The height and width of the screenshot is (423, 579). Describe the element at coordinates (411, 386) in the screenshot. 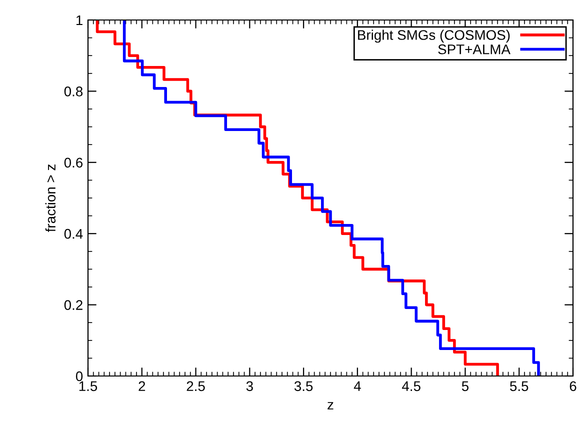

I see `x-tick-label: 4.5` at that location.